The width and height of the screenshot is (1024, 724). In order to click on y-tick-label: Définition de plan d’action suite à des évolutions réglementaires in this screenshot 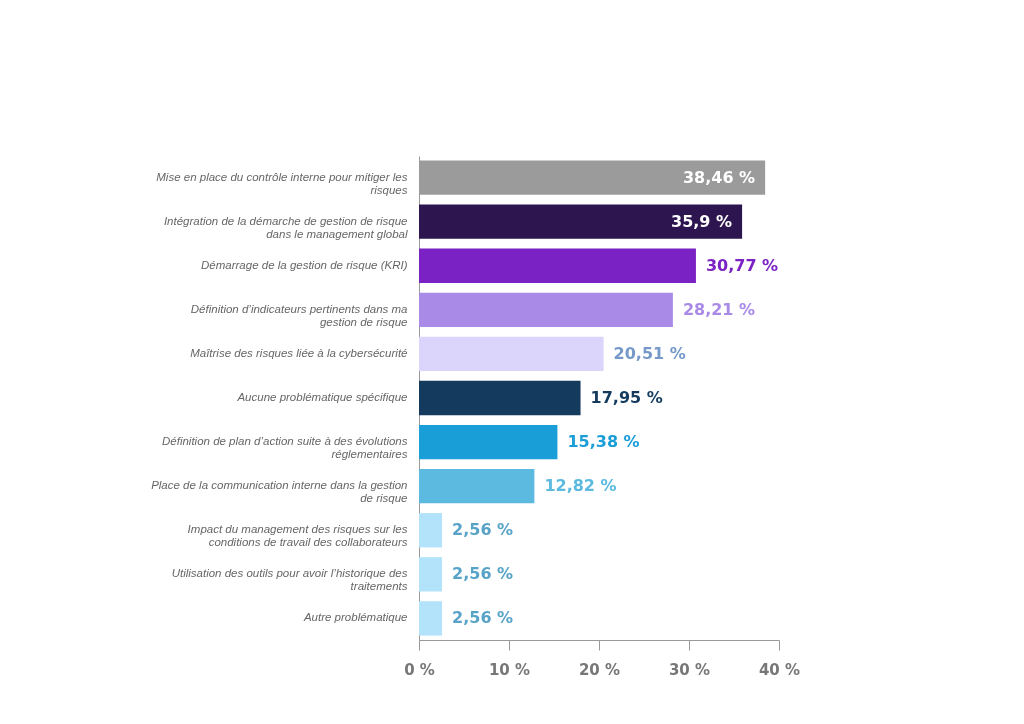, I will do `click(285, 448)`.